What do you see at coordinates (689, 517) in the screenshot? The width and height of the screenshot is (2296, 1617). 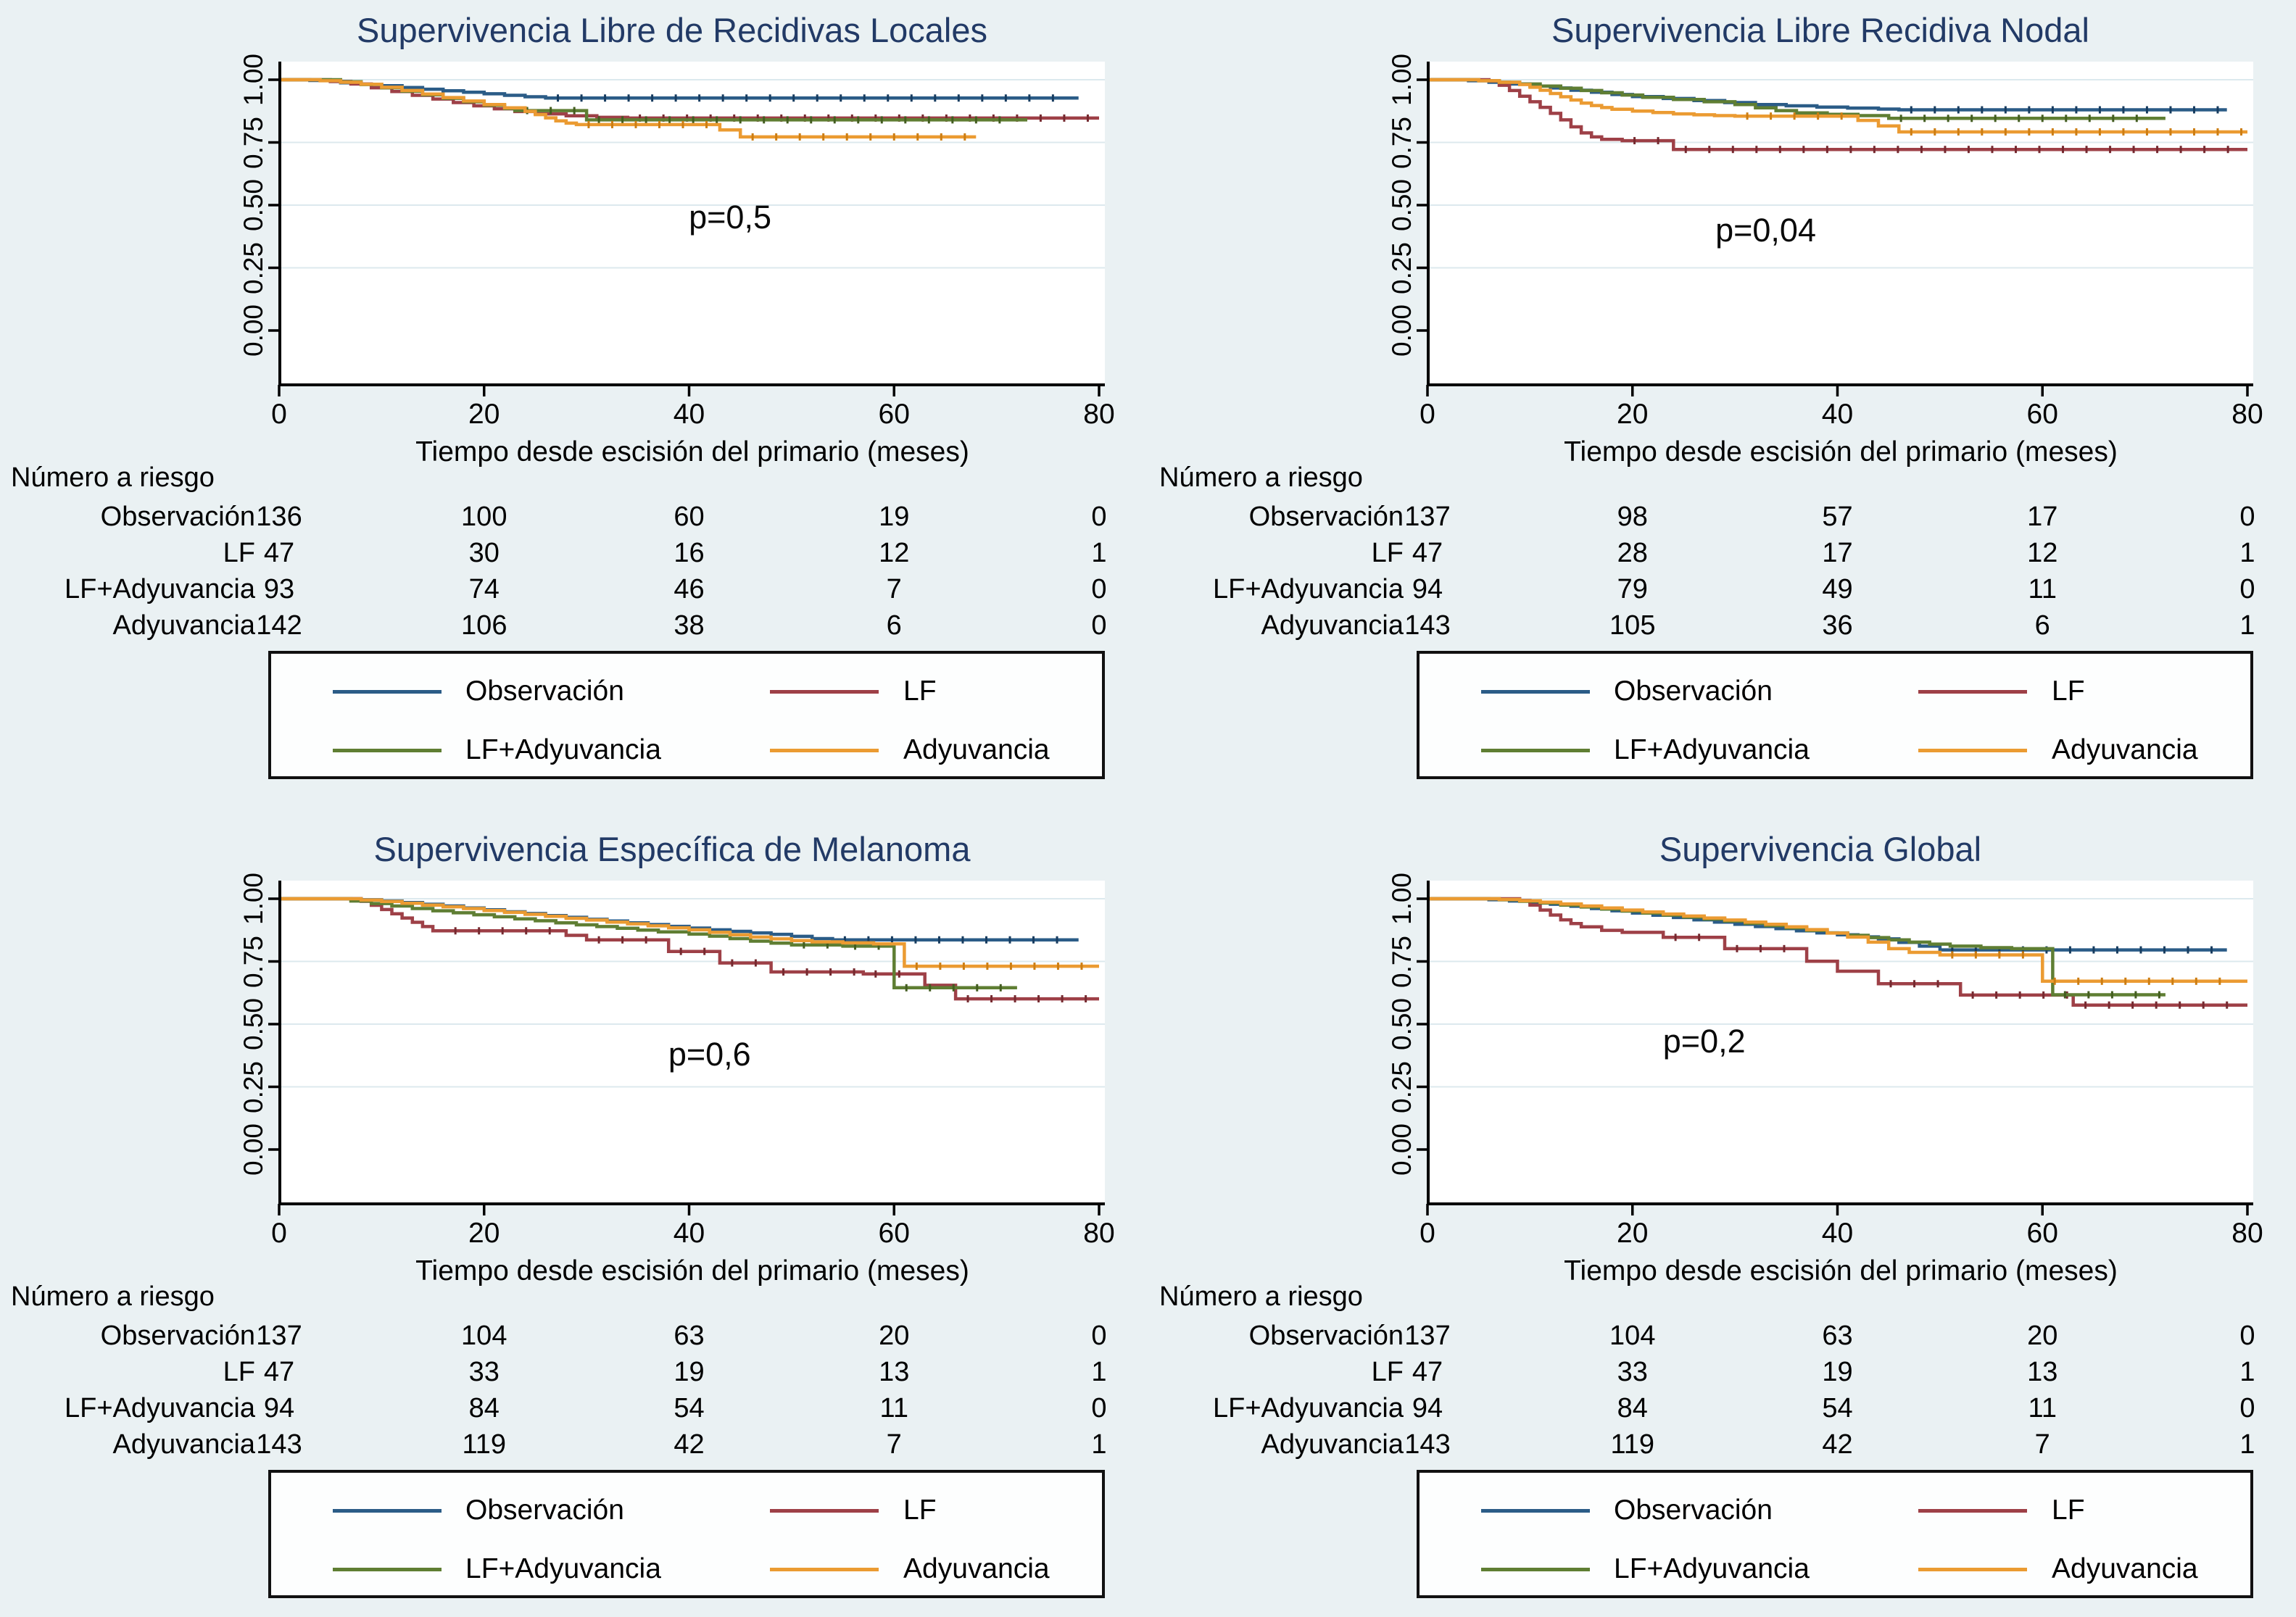 I see `risk-count: 60` at bounding box center [689, 517].